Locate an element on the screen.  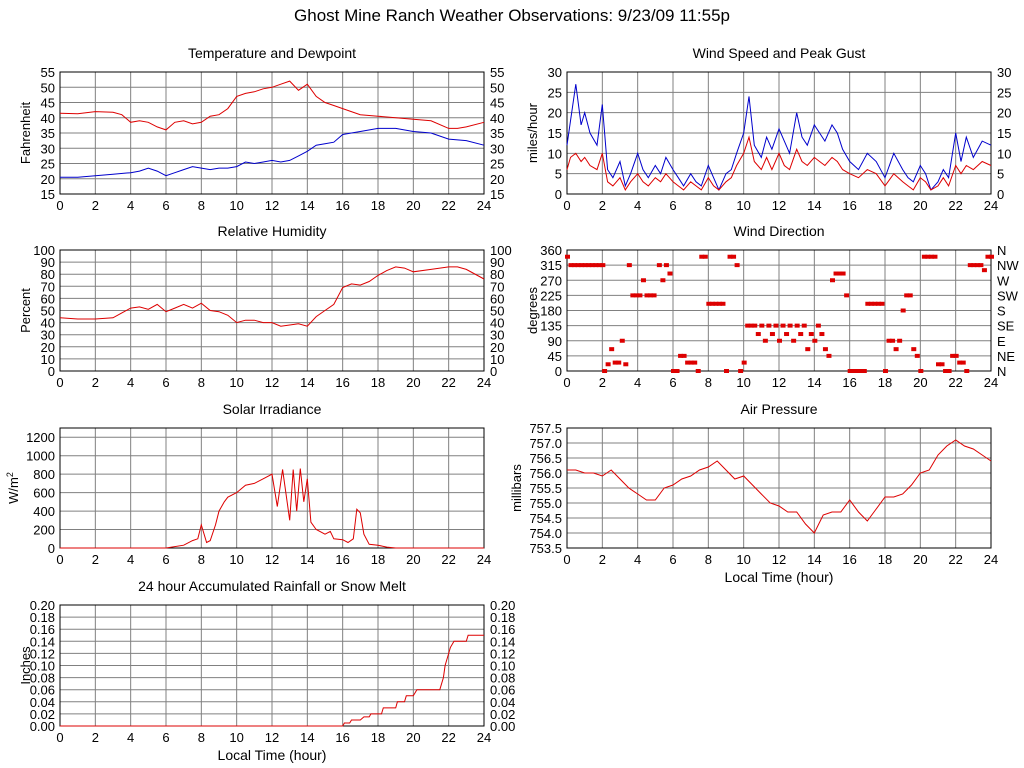
wind-speed-grid is located at coordinates (779, 133).